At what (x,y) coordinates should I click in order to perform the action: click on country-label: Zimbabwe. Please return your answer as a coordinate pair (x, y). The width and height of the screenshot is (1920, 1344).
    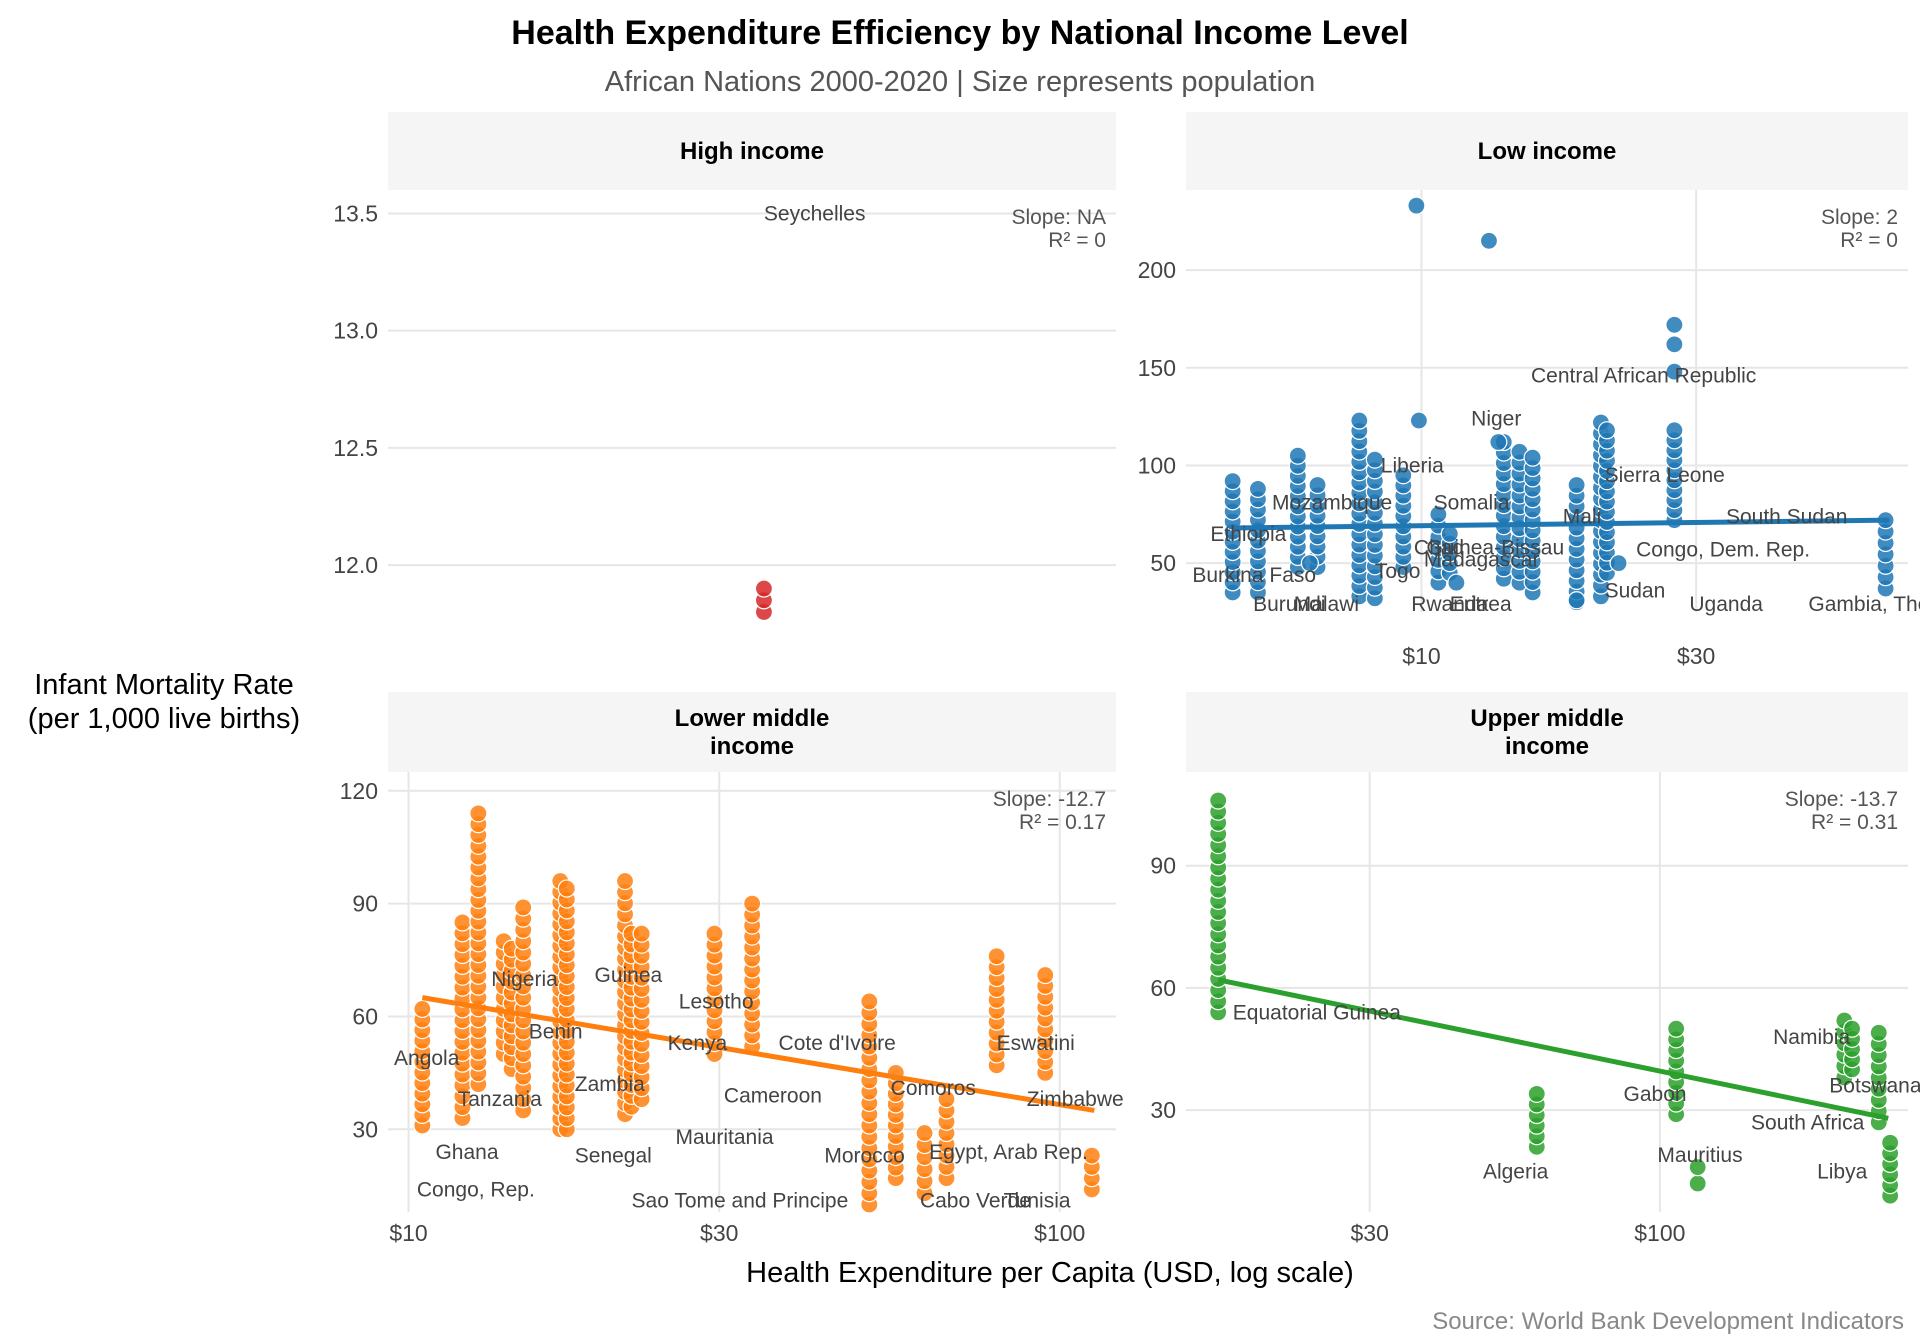
    Looking at the image, I should click on (1075, 1099).